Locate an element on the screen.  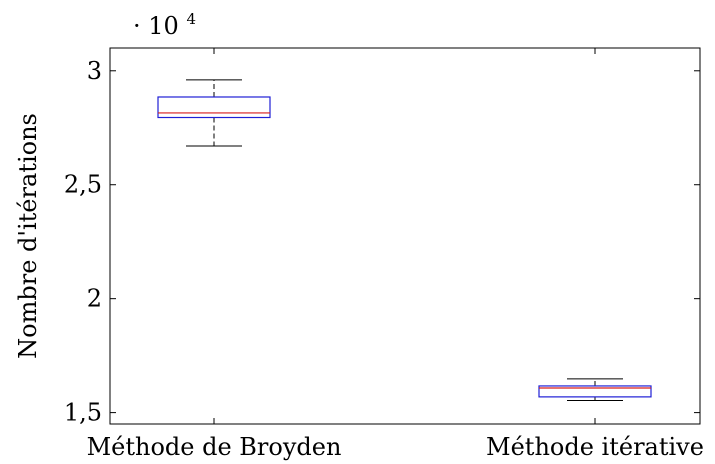
y-axis-label: Nombre d'itérations is located at coordinates (28, 236).